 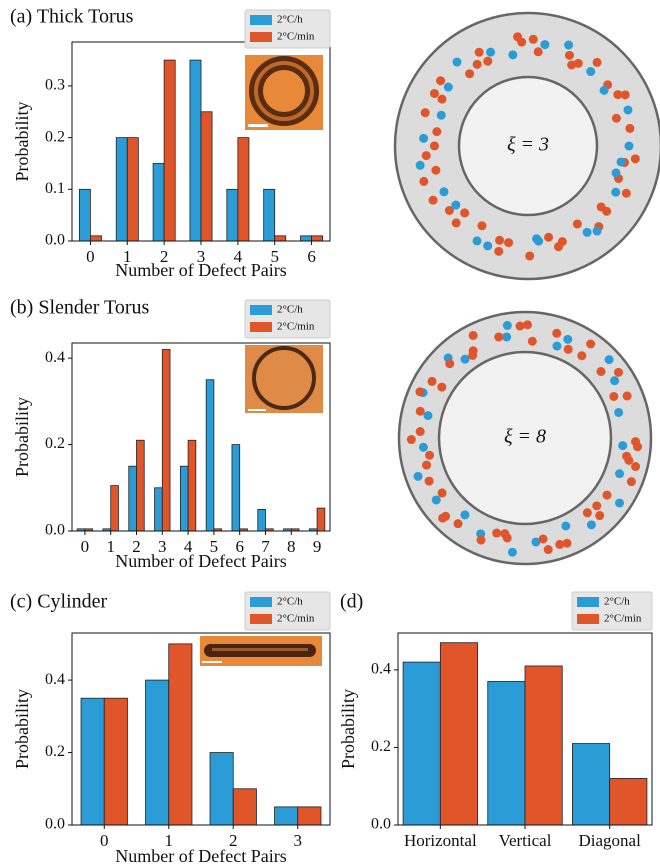 What do you see at coordinates (525, 840) in the screenshot?
I see `x-tick-label: Vertical` at bounding box center [525, 840].